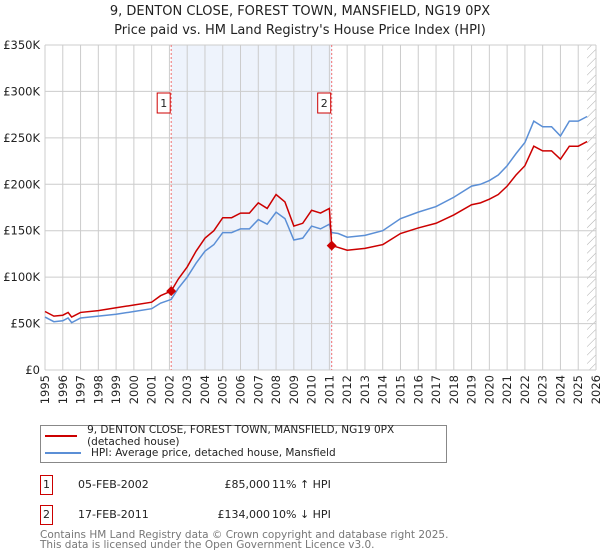  What do you see at coordinates (46, 515) in the screenshot?
I see `sale-marker: 2` at bounding box center [46, 515].